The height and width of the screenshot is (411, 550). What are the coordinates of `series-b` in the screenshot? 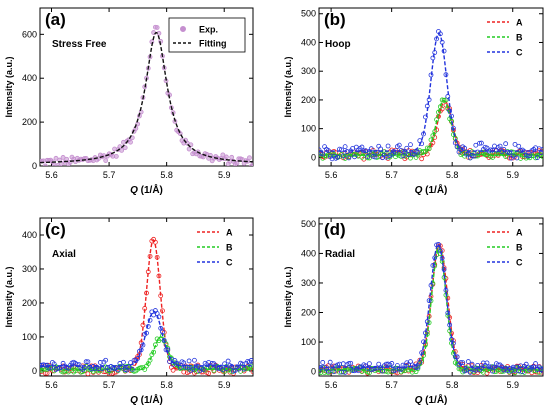 It's located at (431, 311).